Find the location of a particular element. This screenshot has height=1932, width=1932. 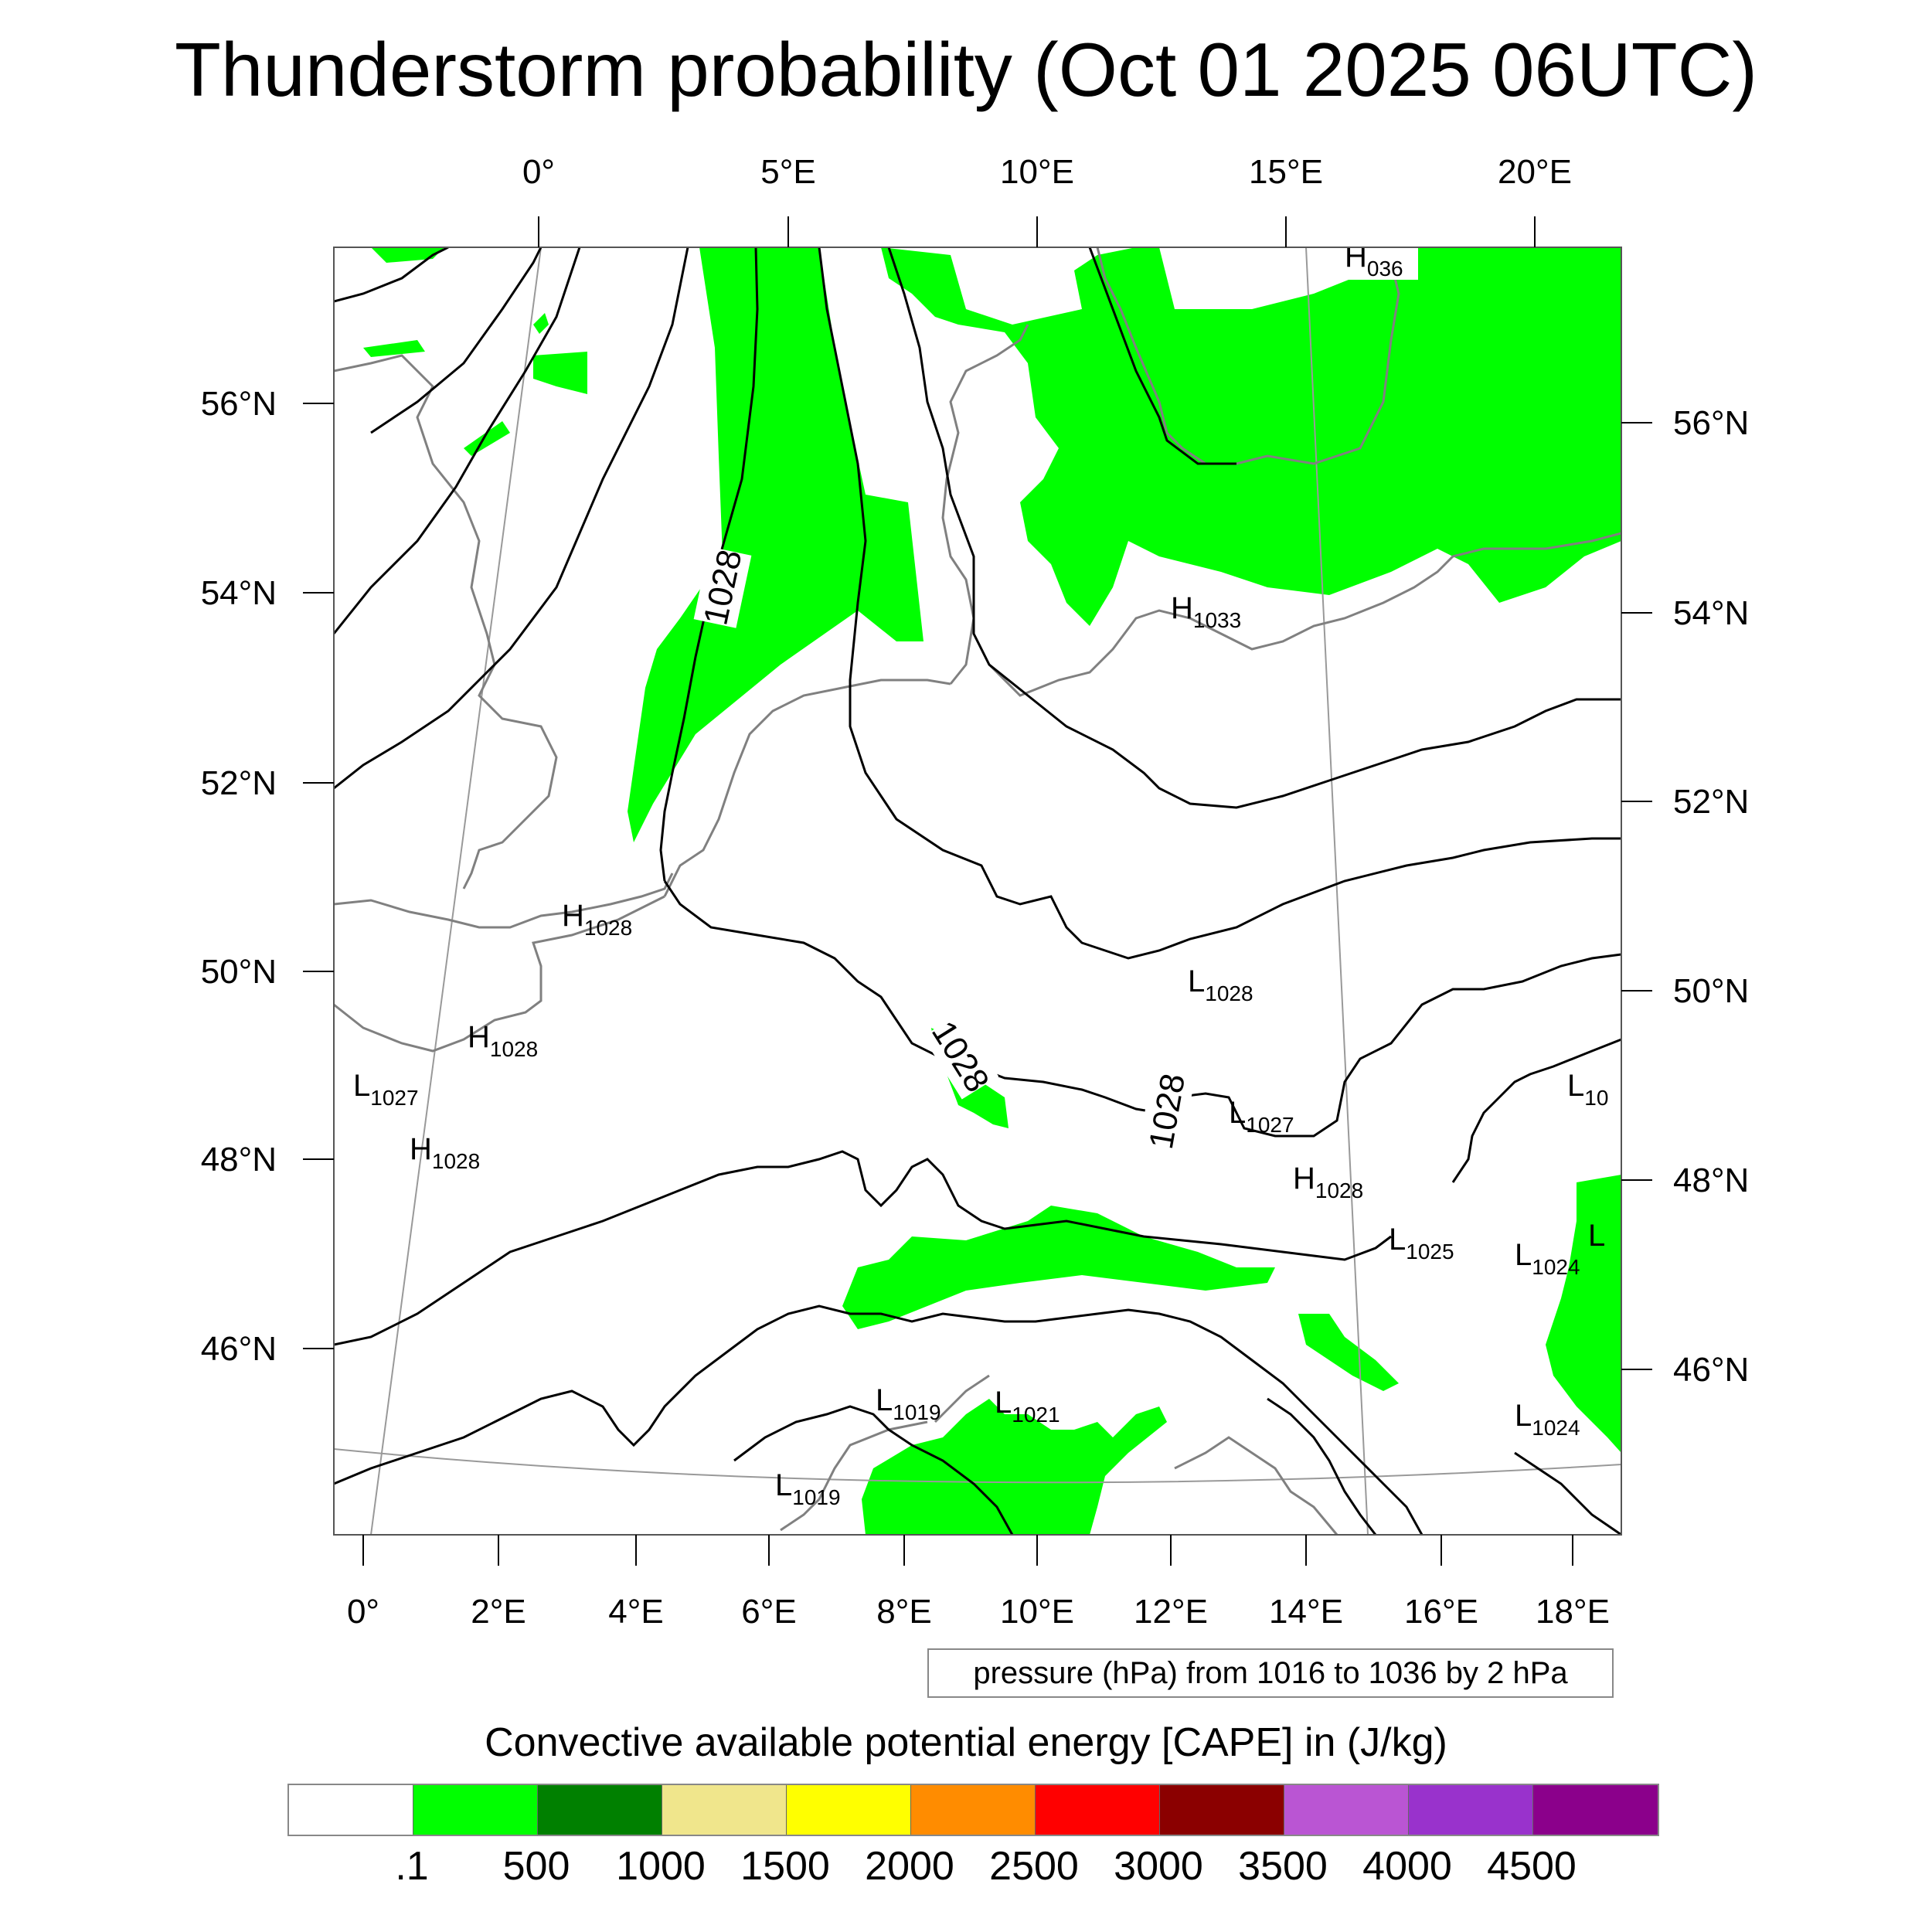

cape-area-north-sea is located at coordinates (776, 545).